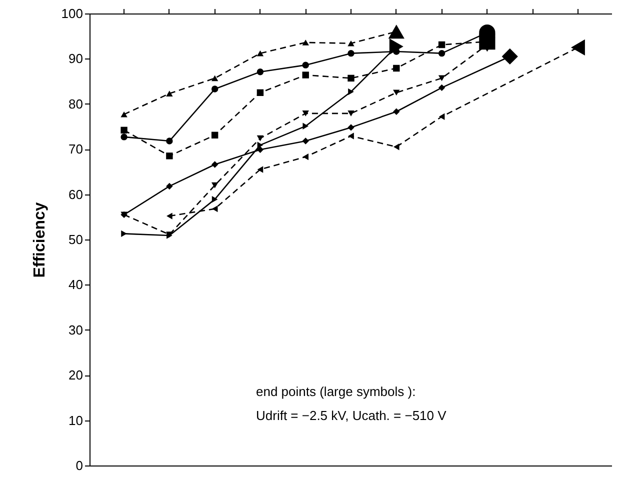 This screenshot has width=623, height=477. I want to click on y-tick-label: 60, so click(75, 194).